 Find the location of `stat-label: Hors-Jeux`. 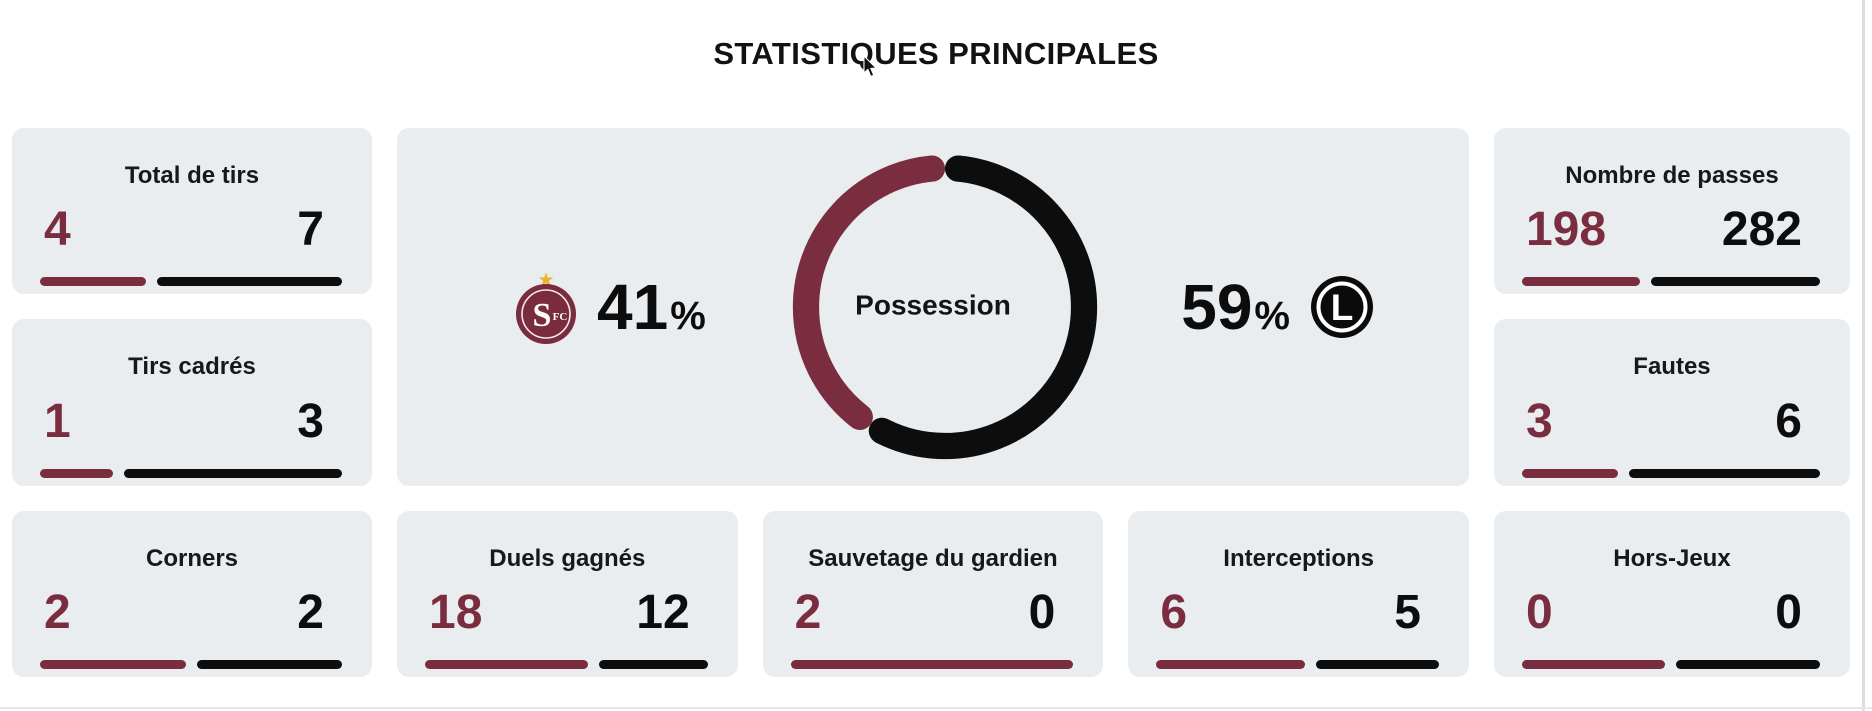

stat-label: Hors-Jeux is located at coordinates (1672, 558).